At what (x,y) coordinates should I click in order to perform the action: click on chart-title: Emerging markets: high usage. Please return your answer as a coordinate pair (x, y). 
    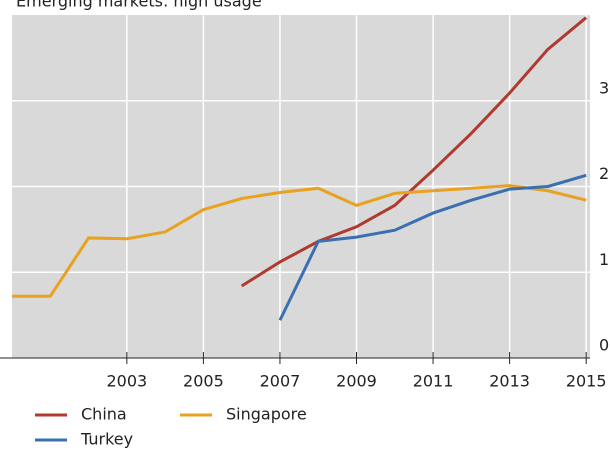
    Looking at the image, I should click on (139, 5).